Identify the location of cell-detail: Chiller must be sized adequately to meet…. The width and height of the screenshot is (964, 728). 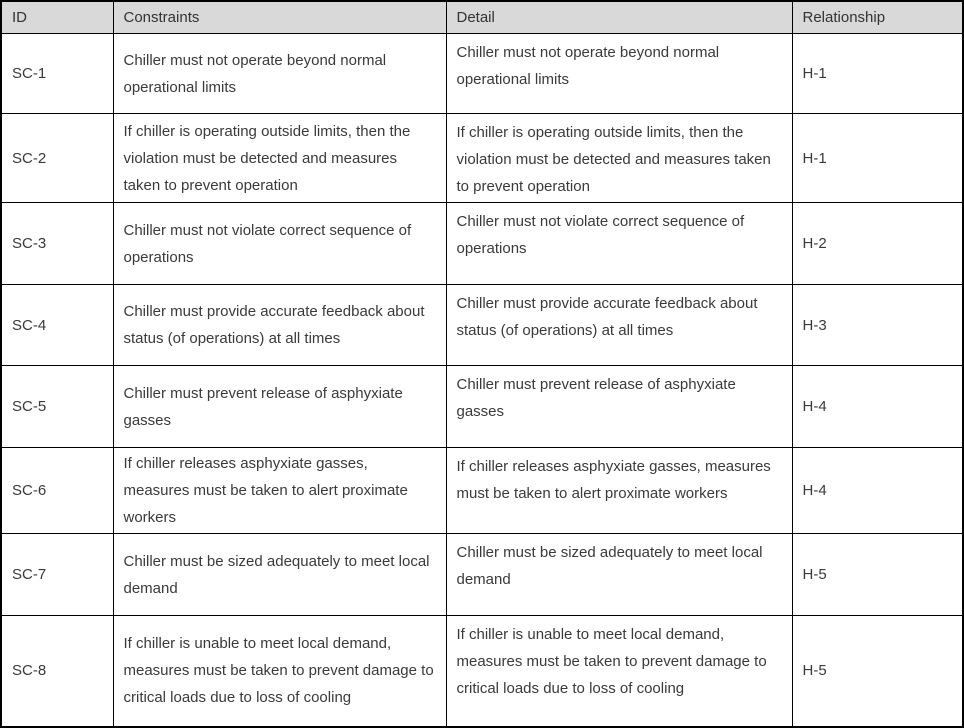
(619, 574).